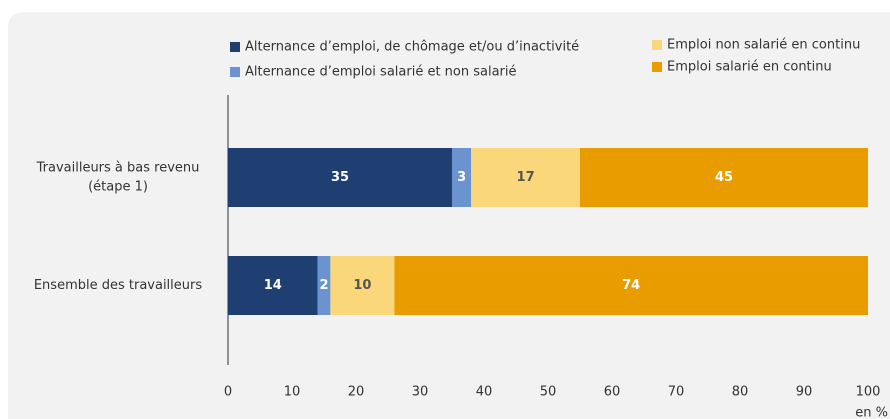 The width and height of the screenshot is (890, 419). Describe the element at coordinates (749, 67) in the screenshot. I see `legend-label: Emploi salarié en continu` at that location.